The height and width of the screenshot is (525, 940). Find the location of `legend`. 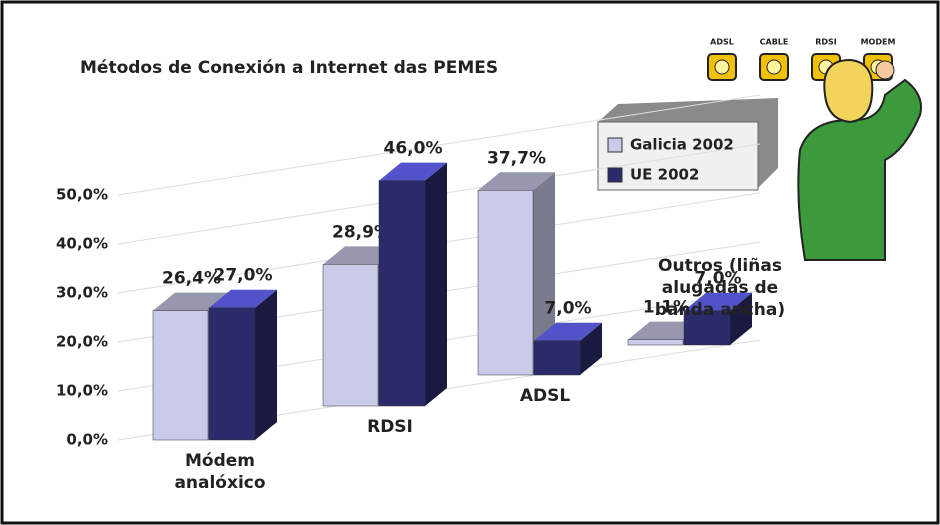

legend is located at coordinates (687, 144).